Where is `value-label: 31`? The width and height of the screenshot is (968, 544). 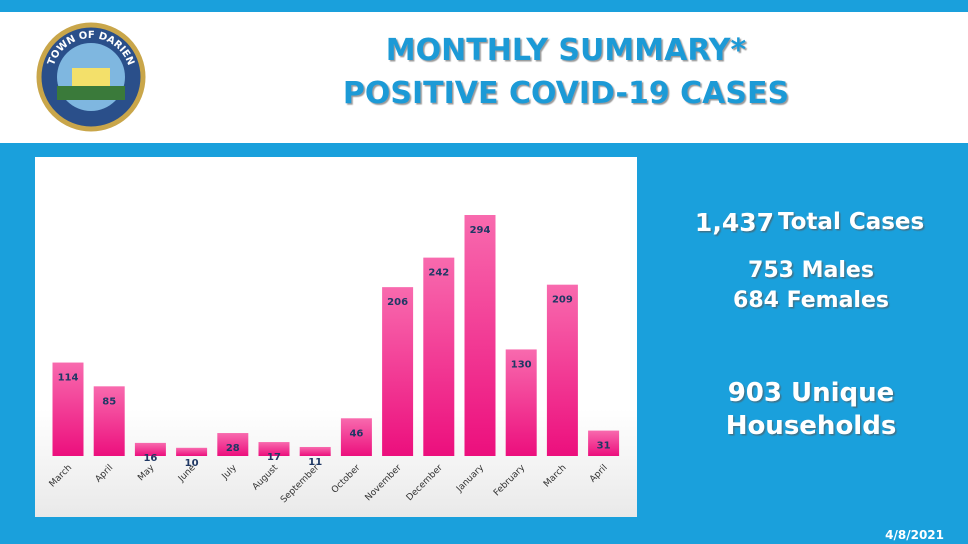
value-label: 31 is located at coordinates (604, 446).